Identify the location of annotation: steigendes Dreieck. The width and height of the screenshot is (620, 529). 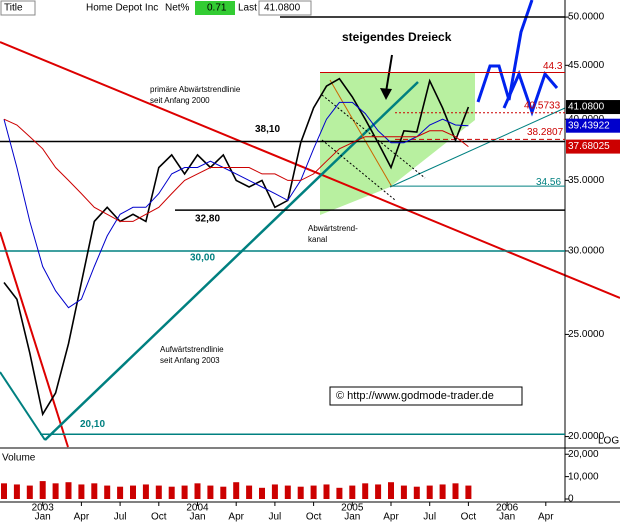
(397, 37).